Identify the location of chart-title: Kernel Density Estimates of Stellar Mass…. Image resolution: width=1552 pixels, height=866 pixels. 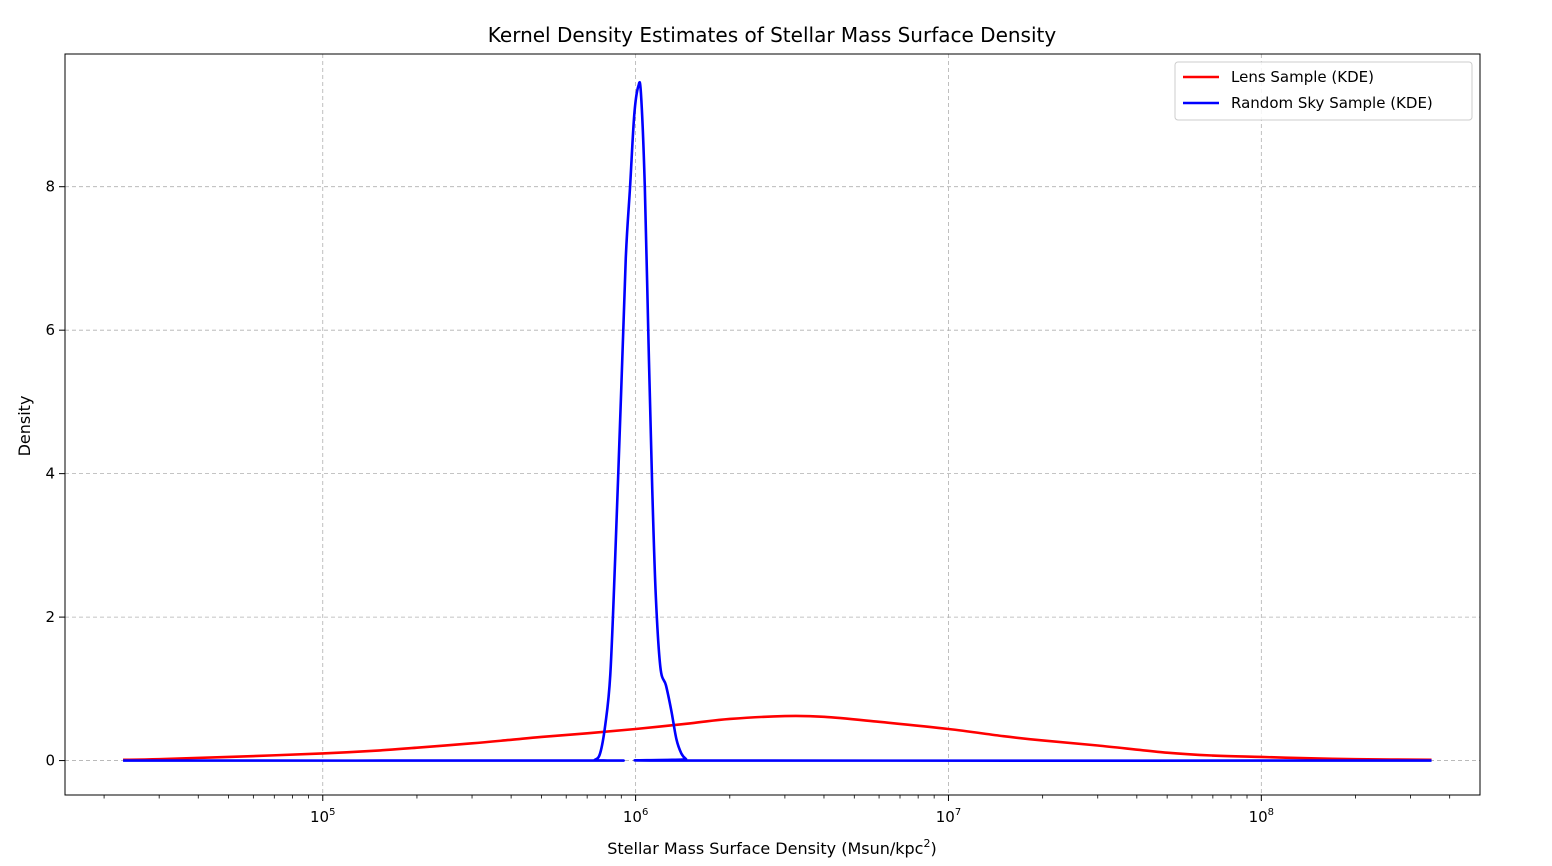
(772, 35).